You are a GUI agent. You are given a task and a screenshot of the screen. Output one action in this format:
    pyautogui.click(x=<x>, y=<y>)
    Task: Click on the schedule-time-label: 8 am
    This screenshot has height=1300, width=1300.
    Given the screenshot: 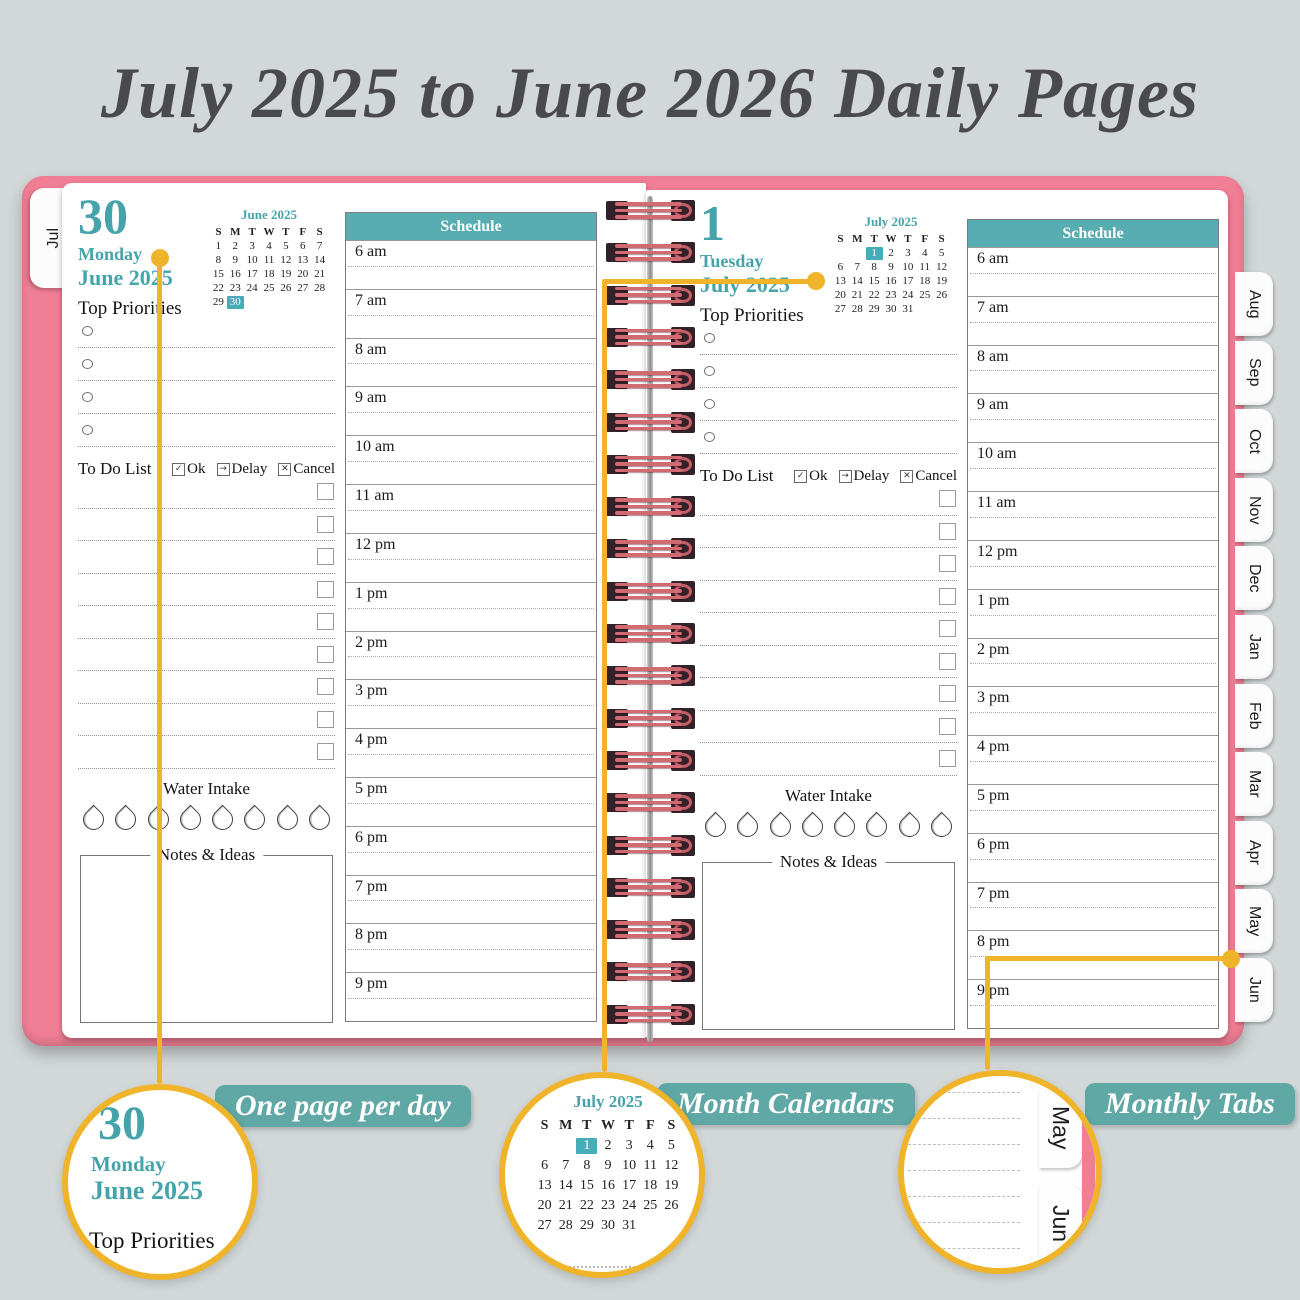 What is the action you would take?
    pyautogui.click(x=371, y=349)
    